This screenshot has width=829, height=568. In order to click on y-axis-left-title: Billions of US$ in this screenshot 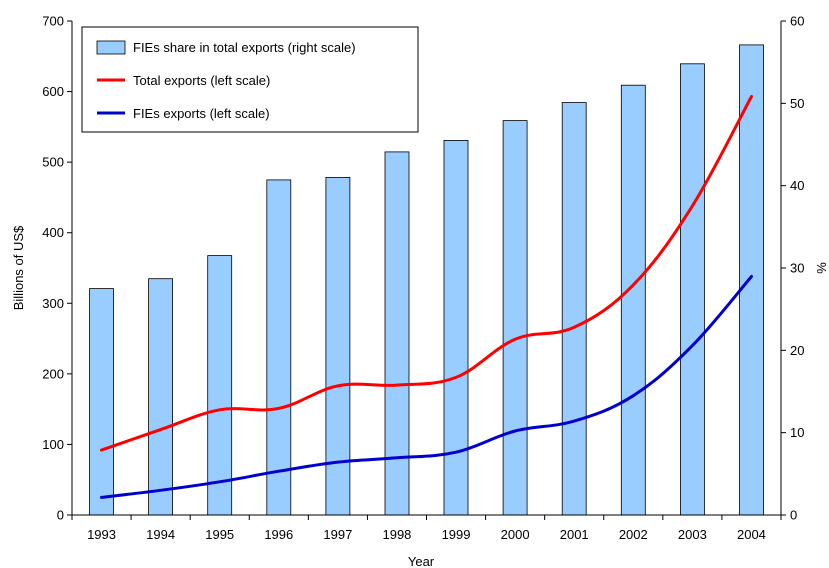, I will do `click(18, 267)`.